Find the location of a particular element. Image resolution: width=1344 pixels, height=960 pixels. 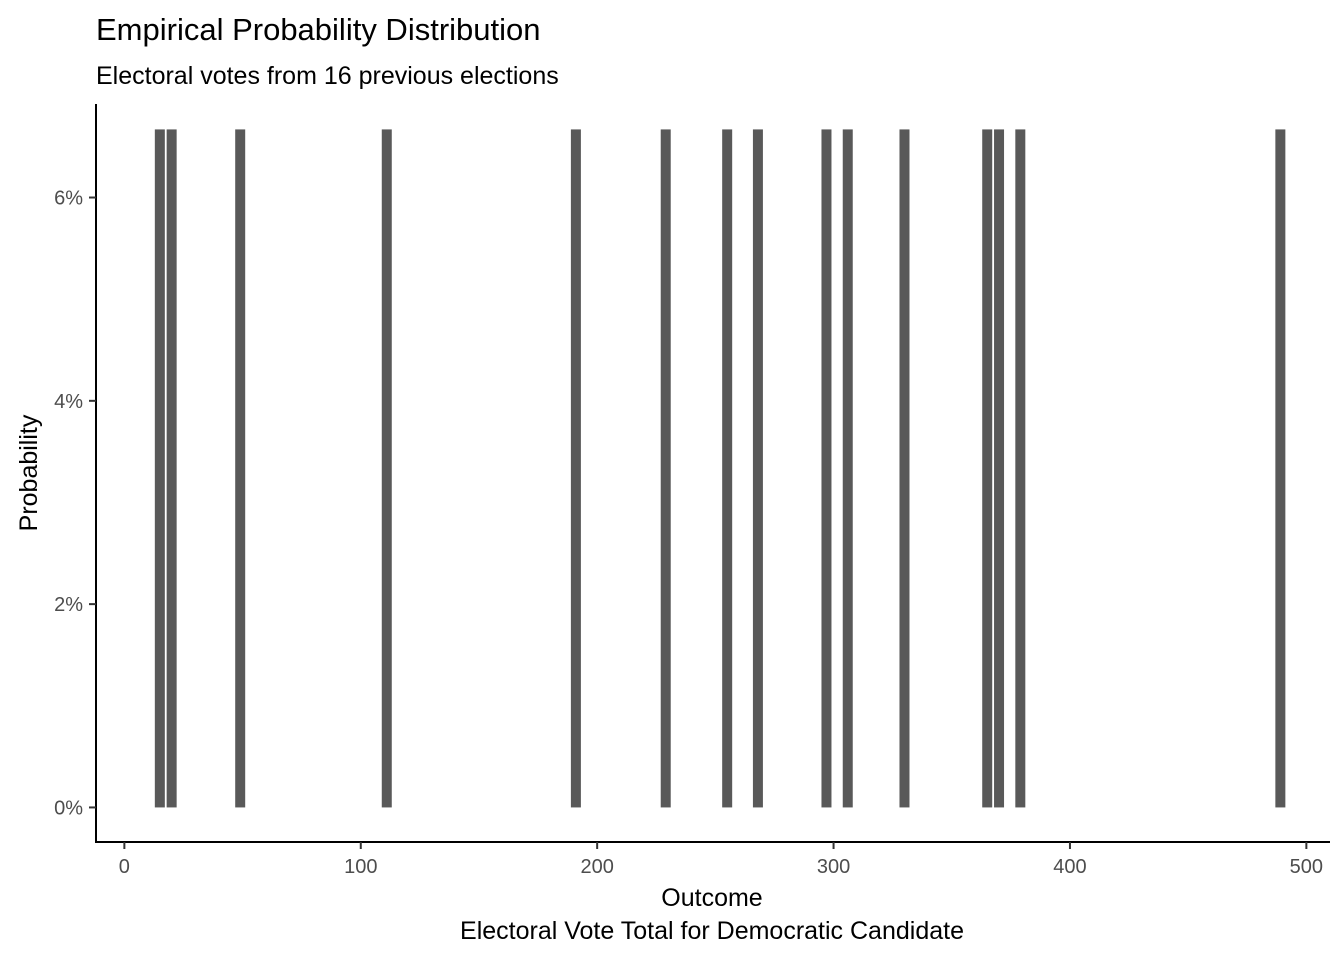

y-tick-label: 0% is located at coordinates (68, 808).